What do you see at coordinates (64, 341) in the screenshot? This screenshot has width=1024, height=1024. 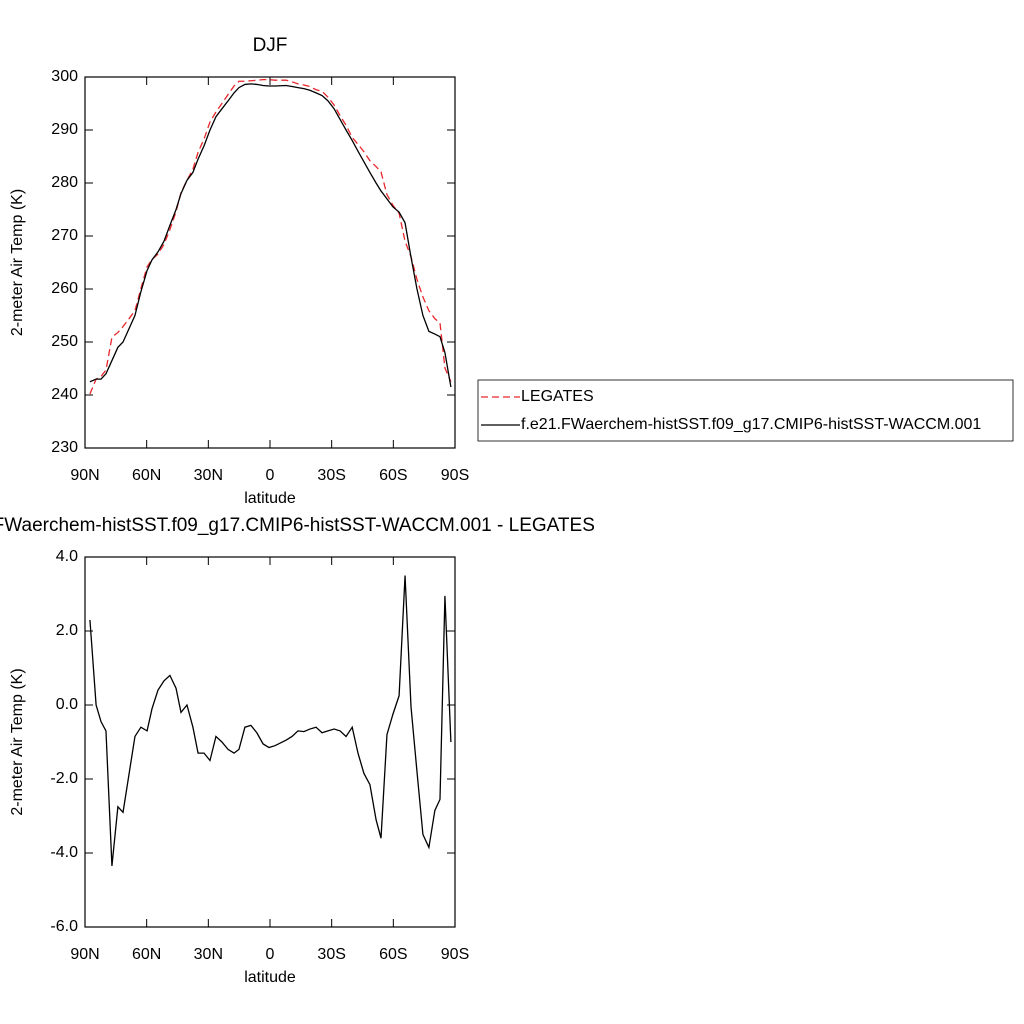 I see `y-tick-label: 250` at bounding box center [64, 341].